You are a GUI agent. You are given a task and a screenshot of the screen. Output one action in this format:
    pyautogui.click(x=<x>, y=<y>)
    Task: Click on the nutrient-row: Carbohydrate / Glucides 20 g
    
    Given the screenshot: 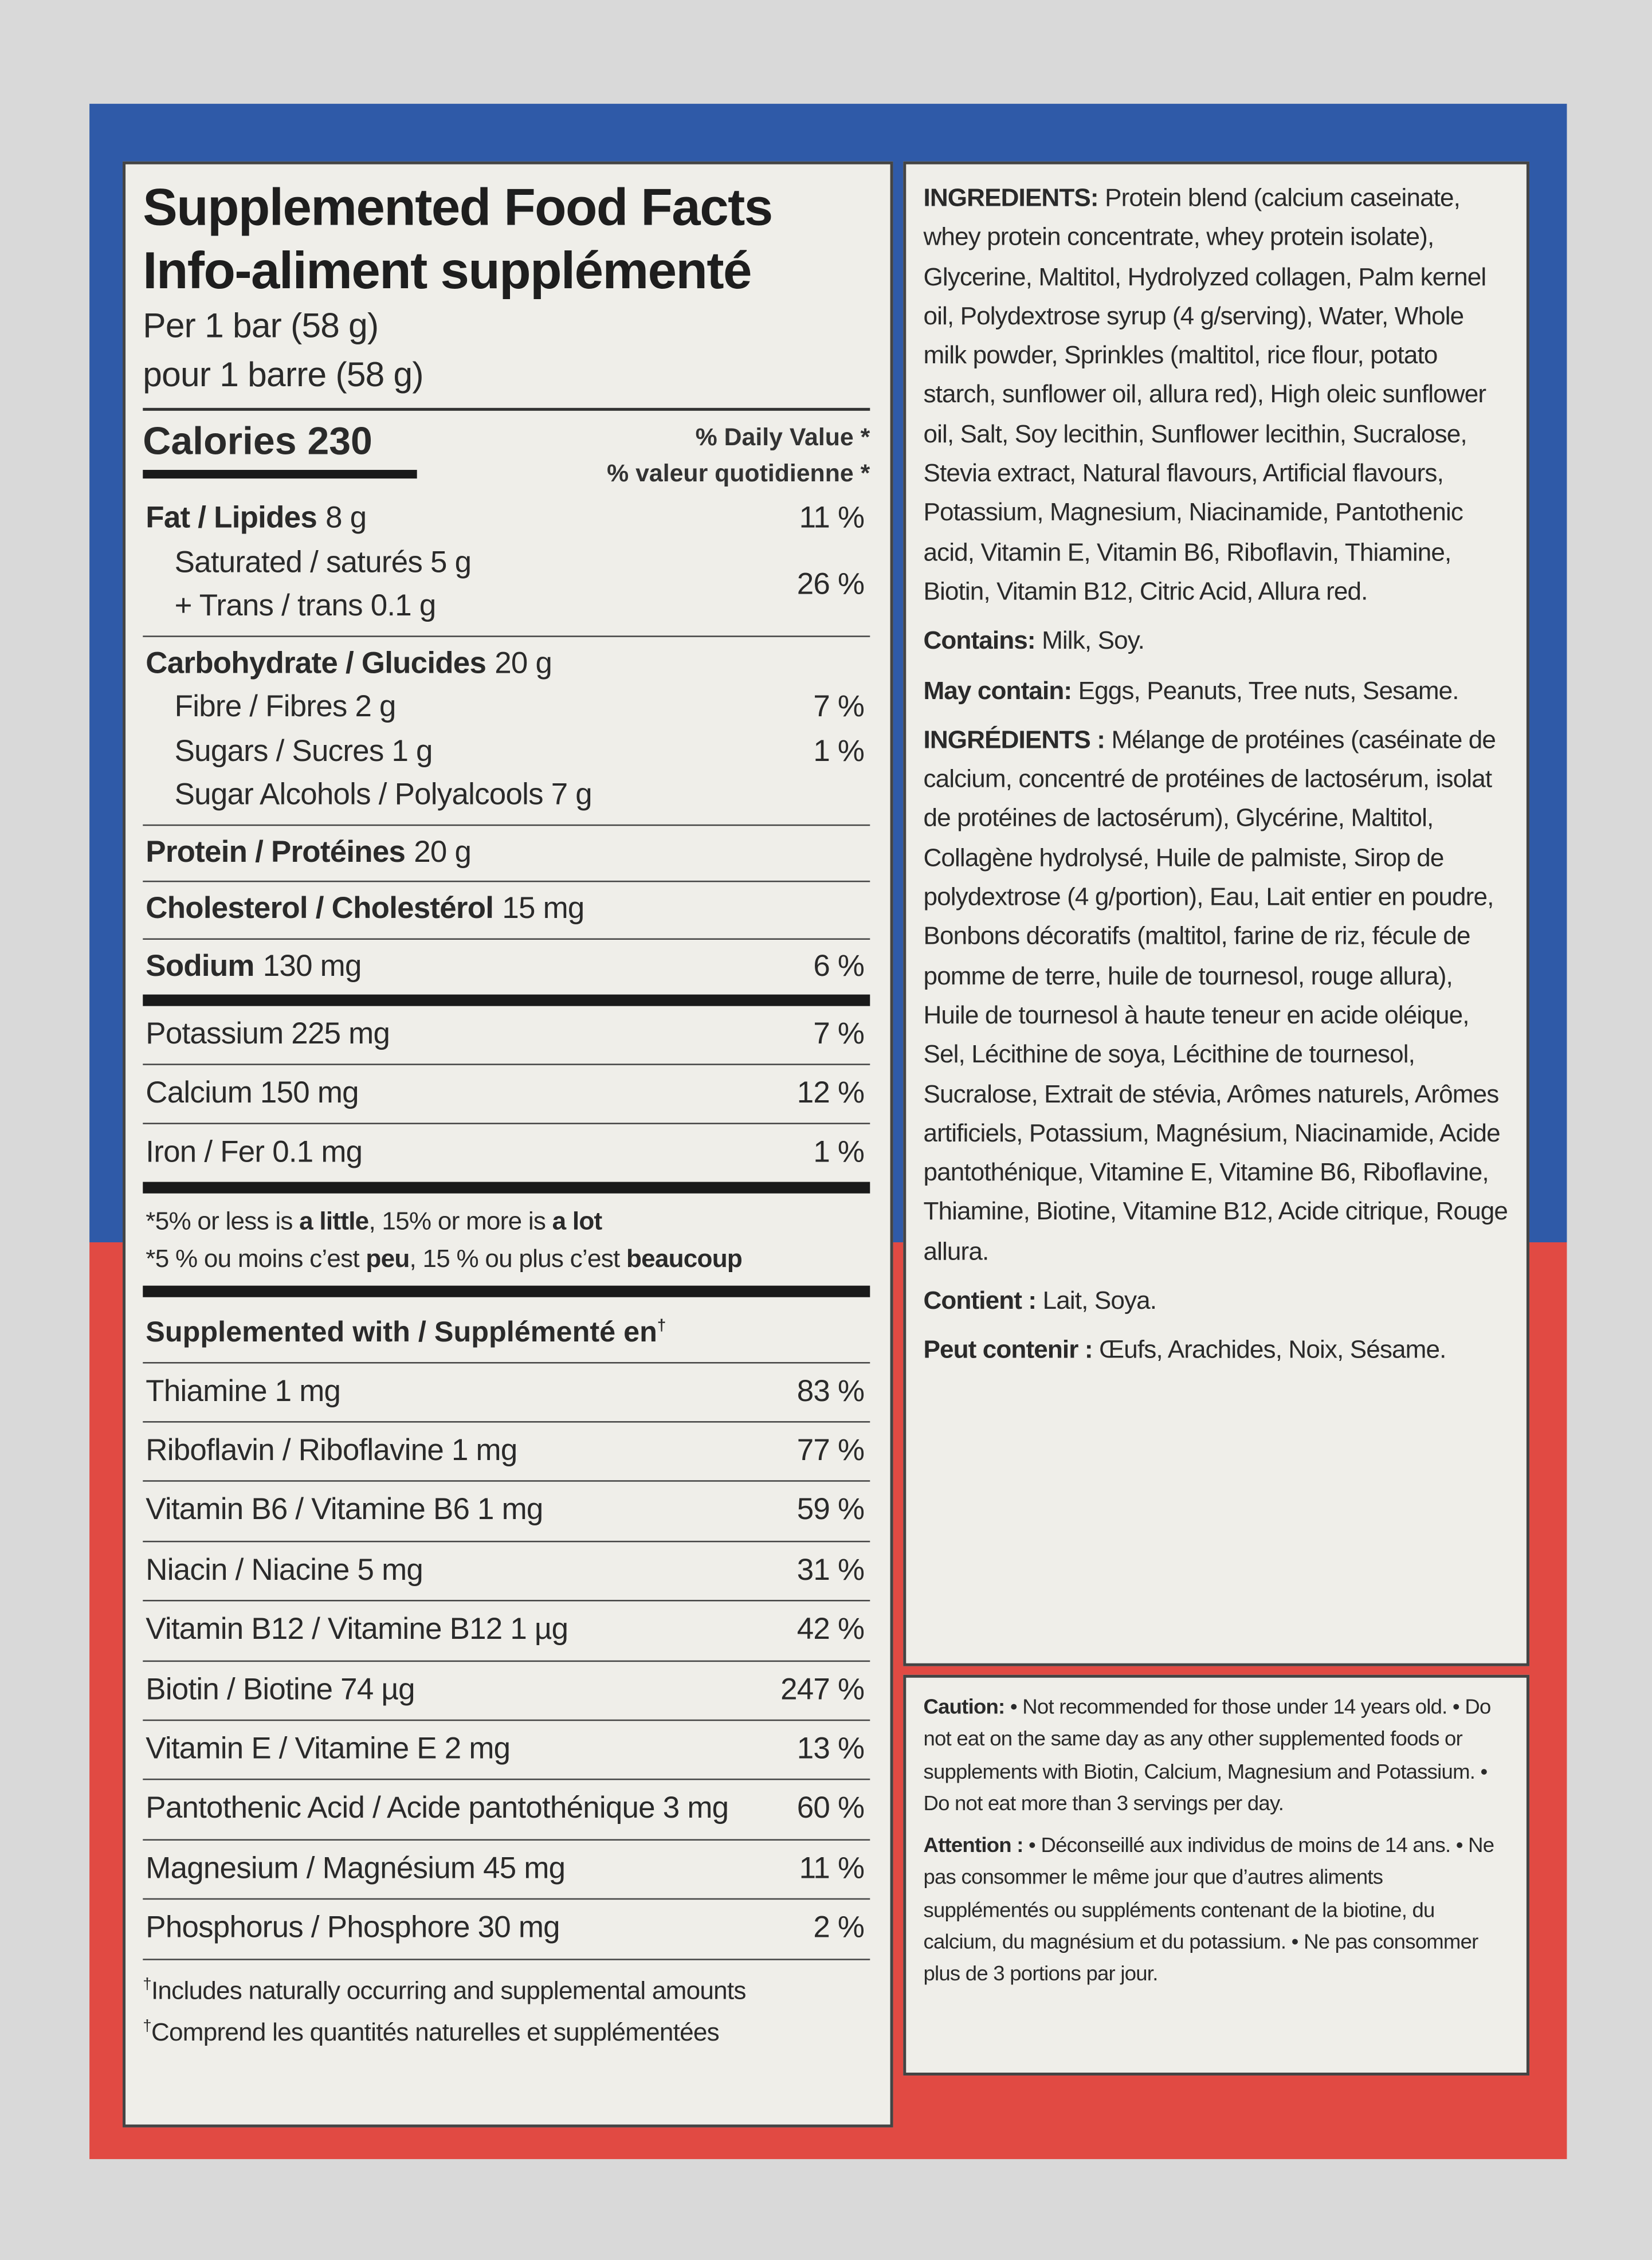 What is the action you would take?
    pyautogui.click(x=506, y=664)
    